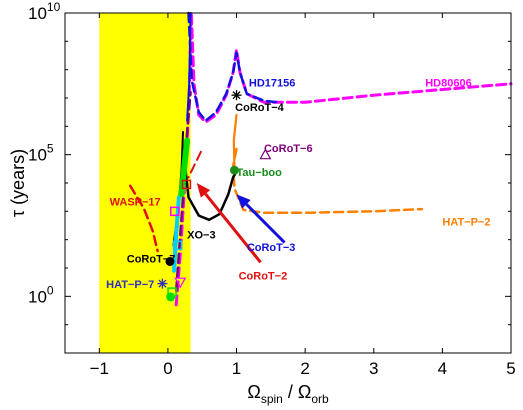 The width and height of the screenshot is (523, 410). What do you see at coordinates (236, 368) in the screenshot?
I see `x-tick-label-2: 1` at bounding box center [236, 368].